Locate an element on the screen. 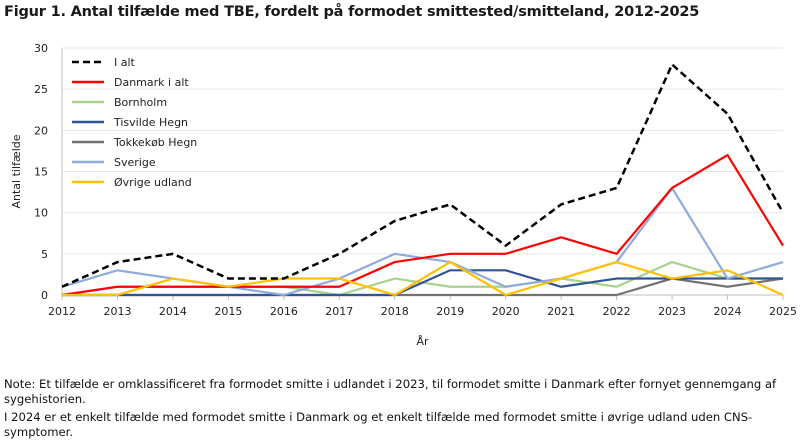  legend-label: Tokkekøb Hegn is located at coordinates (155, 142).